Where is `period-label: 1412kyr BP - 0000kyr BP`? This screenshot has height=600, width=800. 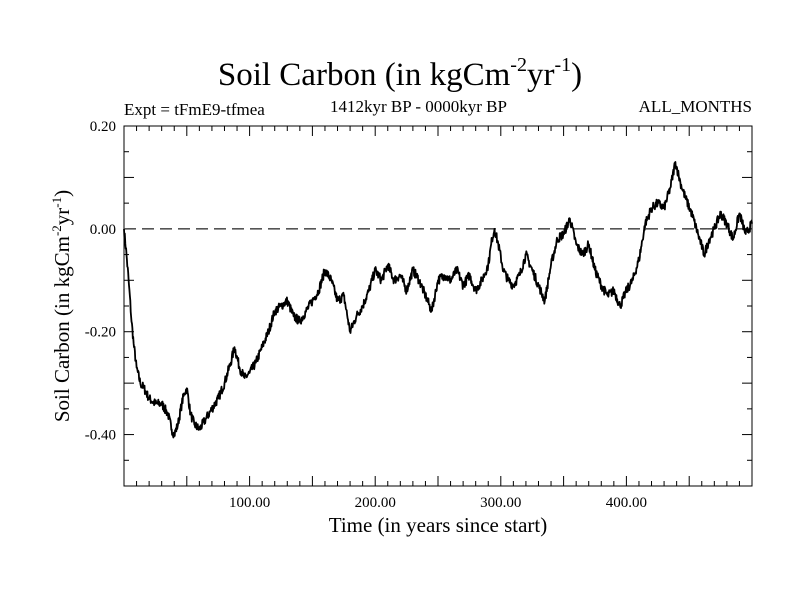
period-label: 1412kyr BP - 0000kyr BP is located at coordinates (418, 106).